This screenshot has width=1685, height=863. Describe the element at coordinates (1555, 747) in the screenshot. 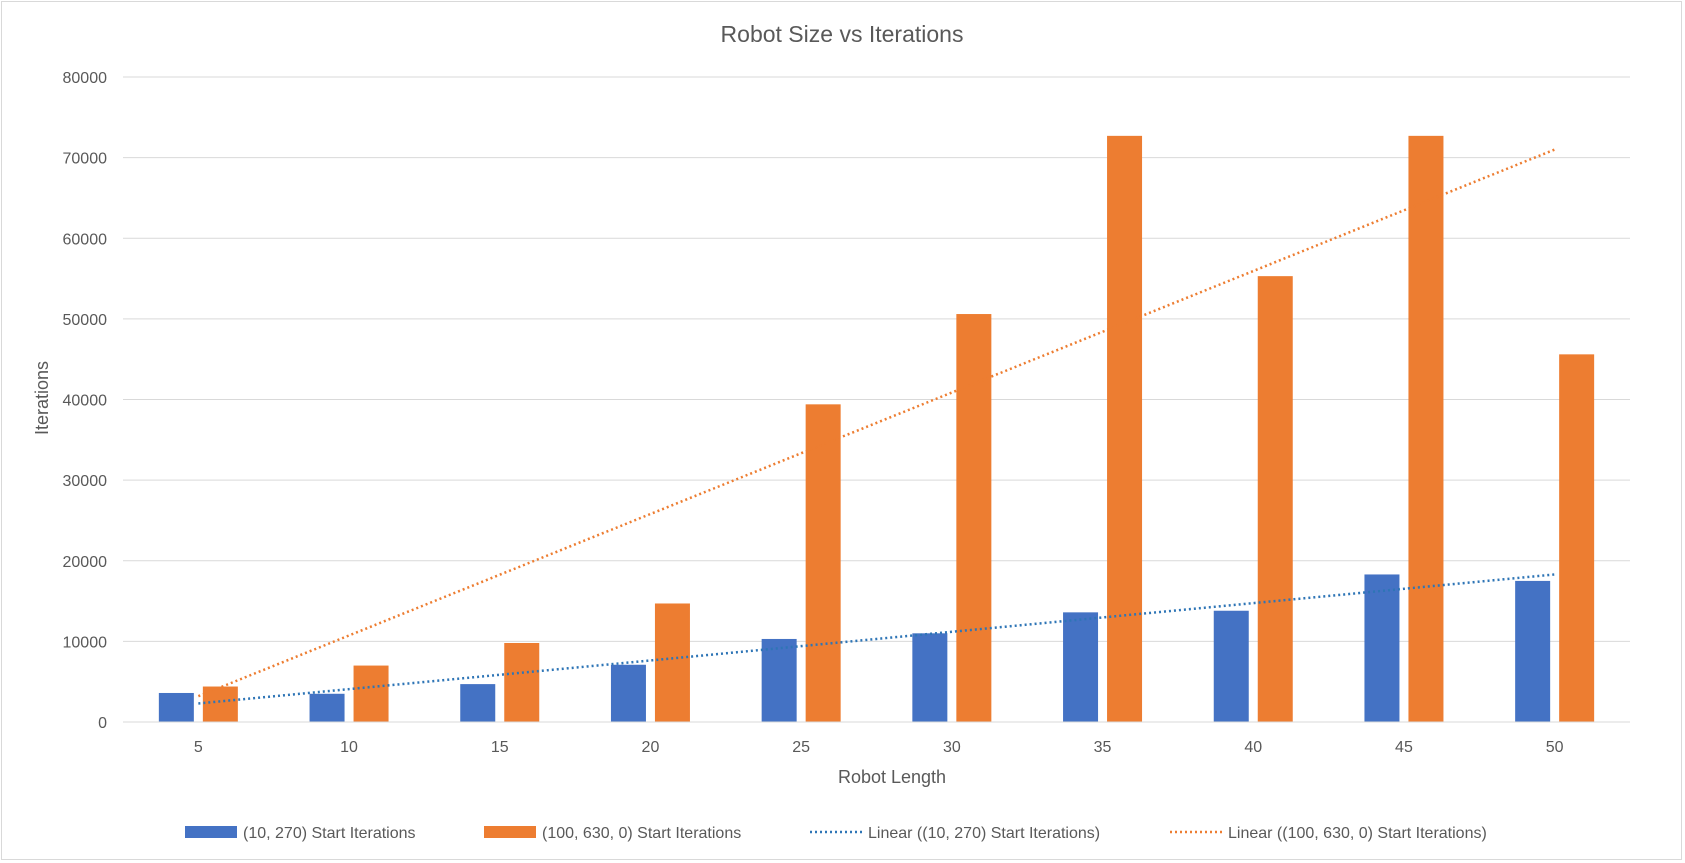

I see `x-tick-label: 50` at that location.